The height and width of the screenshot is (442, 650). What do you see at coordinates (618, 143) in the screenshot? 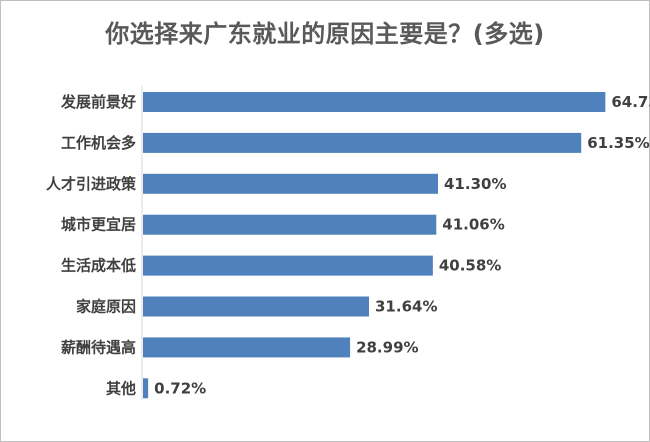
I see `data-label: 61.35%` at bounding box center [618, 143].